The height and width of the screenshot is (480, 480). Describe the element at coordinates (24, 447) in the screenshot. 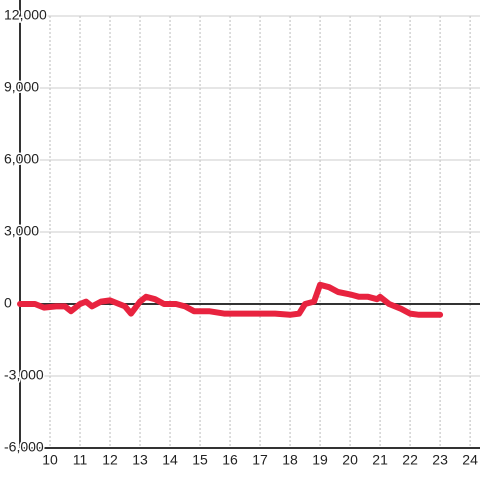

I see `y-tick-label: -6,000` at that location.